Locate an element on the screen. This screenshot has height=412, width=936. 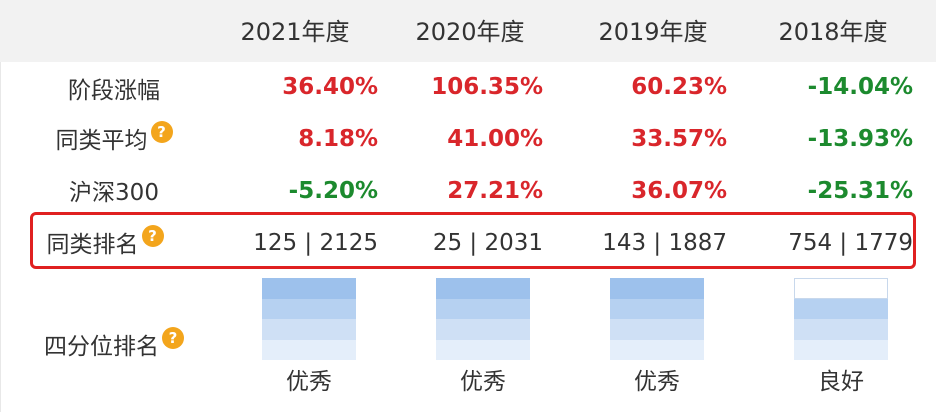
cell-stage-return-2019: 60.23% is located at coordinates (679, 87).